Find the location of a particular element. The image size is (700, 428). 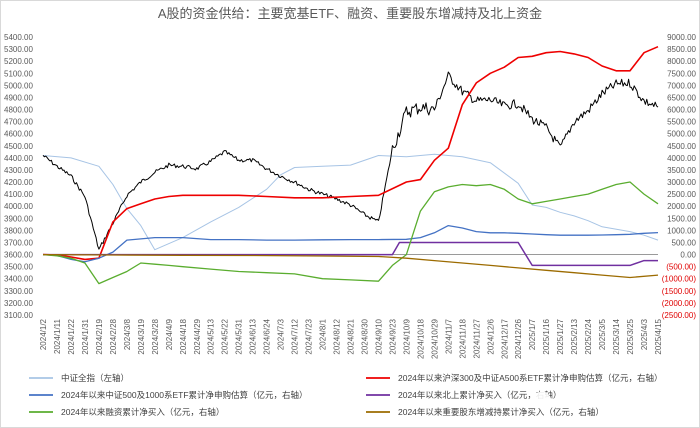

x-tick-label: 2024/11/18 is located at coordinates (462, 338).